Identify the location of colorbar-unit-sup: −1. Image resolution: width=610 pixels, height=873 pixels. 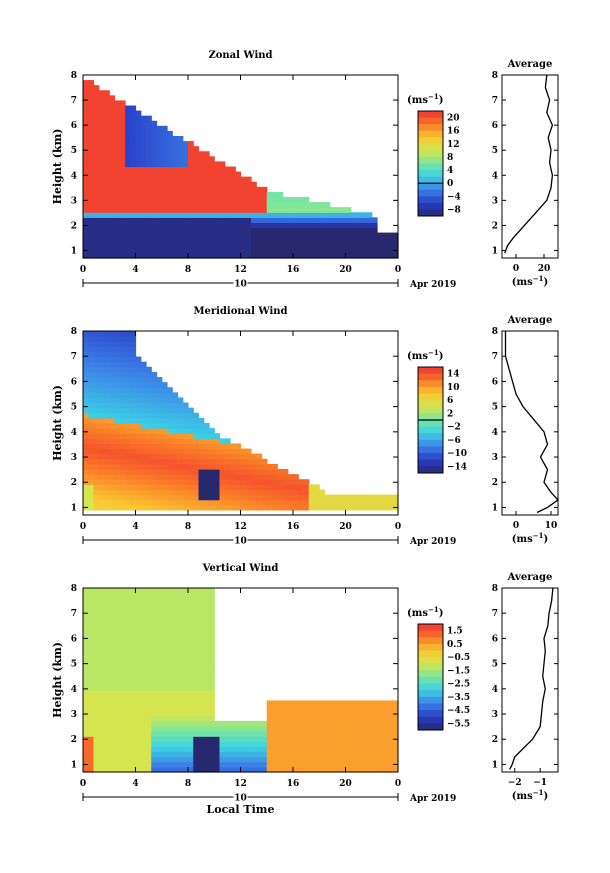
(433, 609).